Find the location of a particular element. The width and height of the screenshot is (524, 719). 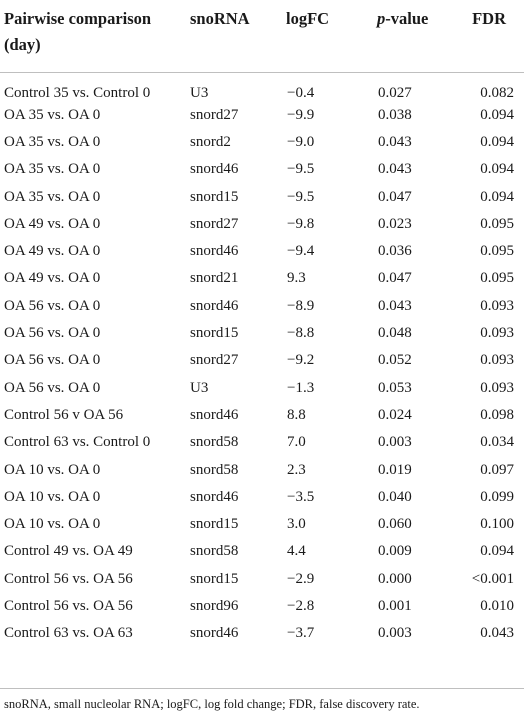

table-row: OA 49 vs. OA 0 snord27 −9.8 0.023 0.095 is located at coordinates (262, 224).